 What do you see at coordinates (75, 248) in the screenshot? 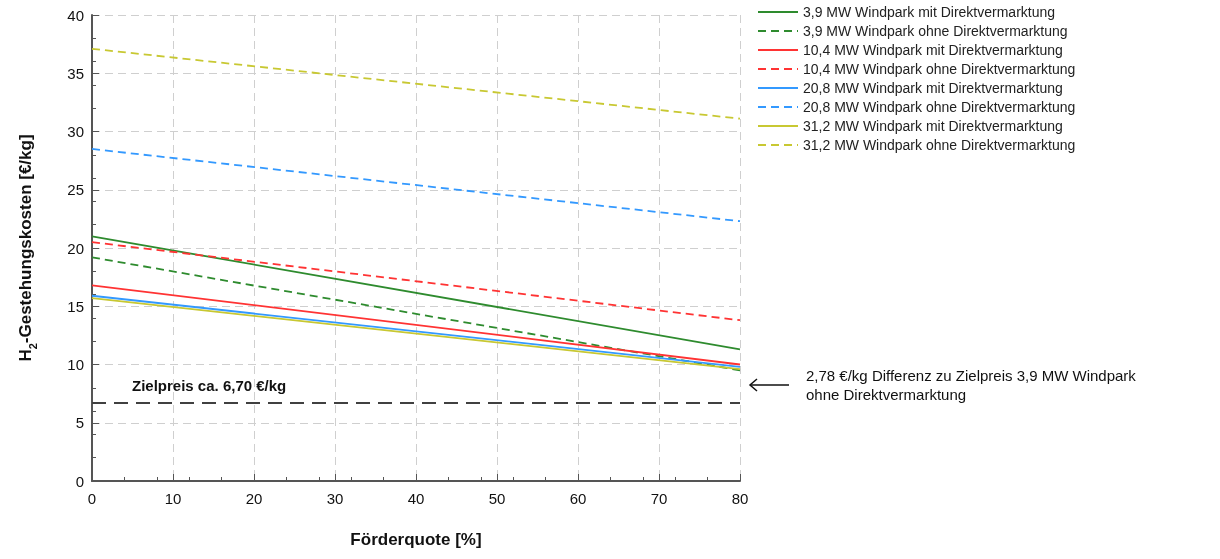
I see `y-tick-label: 20` at bounding box center [75, 248].